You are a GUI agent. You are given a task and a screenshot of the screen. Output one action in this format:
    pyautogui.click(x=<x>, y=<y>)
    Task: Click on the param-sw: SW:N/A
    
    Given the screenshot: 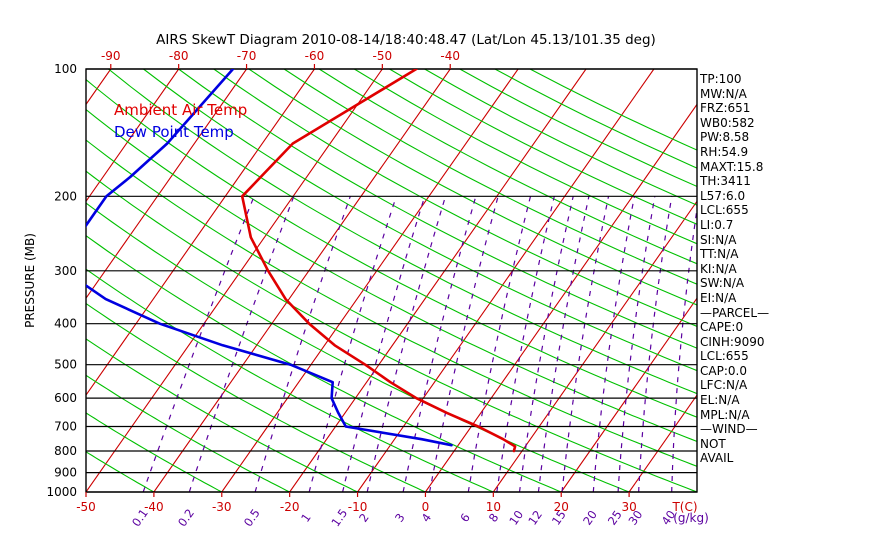 What is the action you would take?
    pyautogui.click(x=722, y=283)
    